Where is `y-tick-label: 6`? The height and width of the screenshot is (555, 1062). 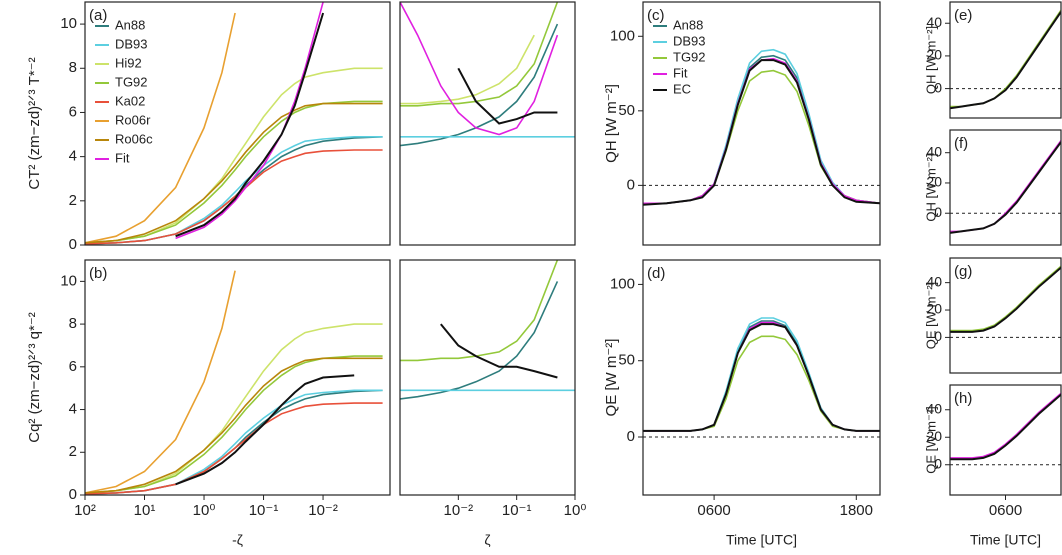
y-tick-label: 6 is located at coordinates (73, 111).